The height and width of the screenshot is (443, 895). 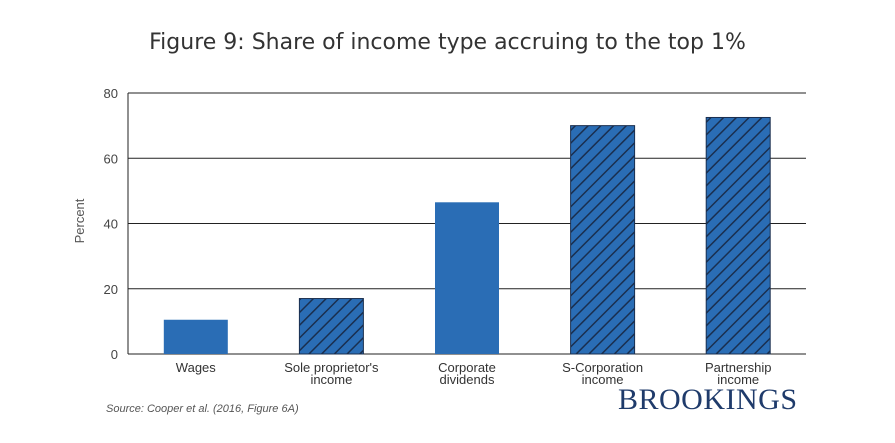 What do you see at coordinates (708, 399) in the screenshot?
I see `brookings-logo: BROOKINGS` at bounding box center [708, 399].